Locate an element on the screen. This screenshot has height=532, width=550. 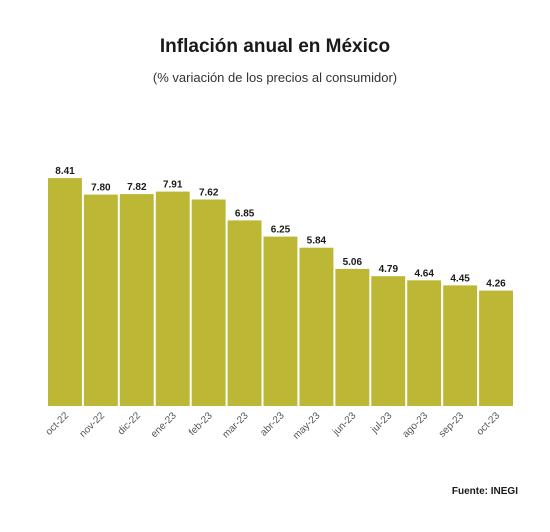
x-tick-label-mar-23: mar-23 is located at coordinates (236, 425).